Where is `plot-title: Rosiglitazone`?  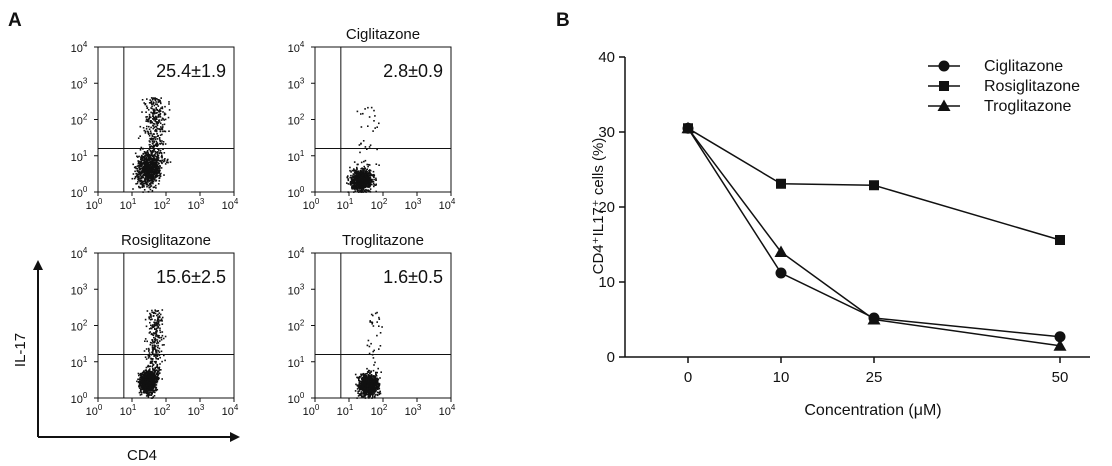 plot-title: Rosiglitazone is located at coordinates (166, 240).